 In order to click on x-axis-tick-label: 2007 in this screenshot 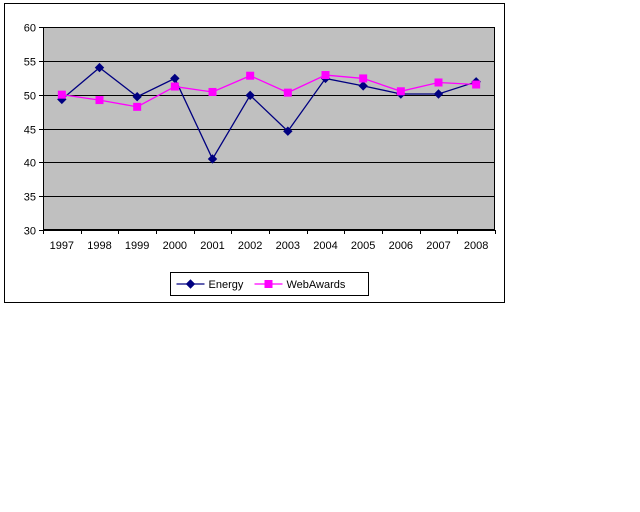, I will do `click(438, 246)`.